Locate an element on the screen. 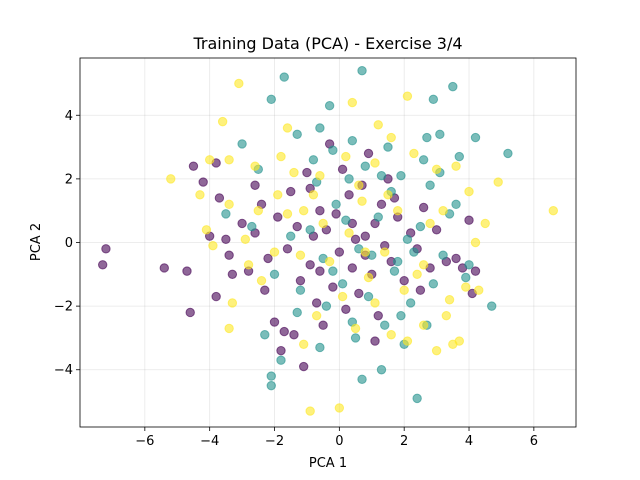  y-tick-label: 4 is located at coordinates (69, 116).